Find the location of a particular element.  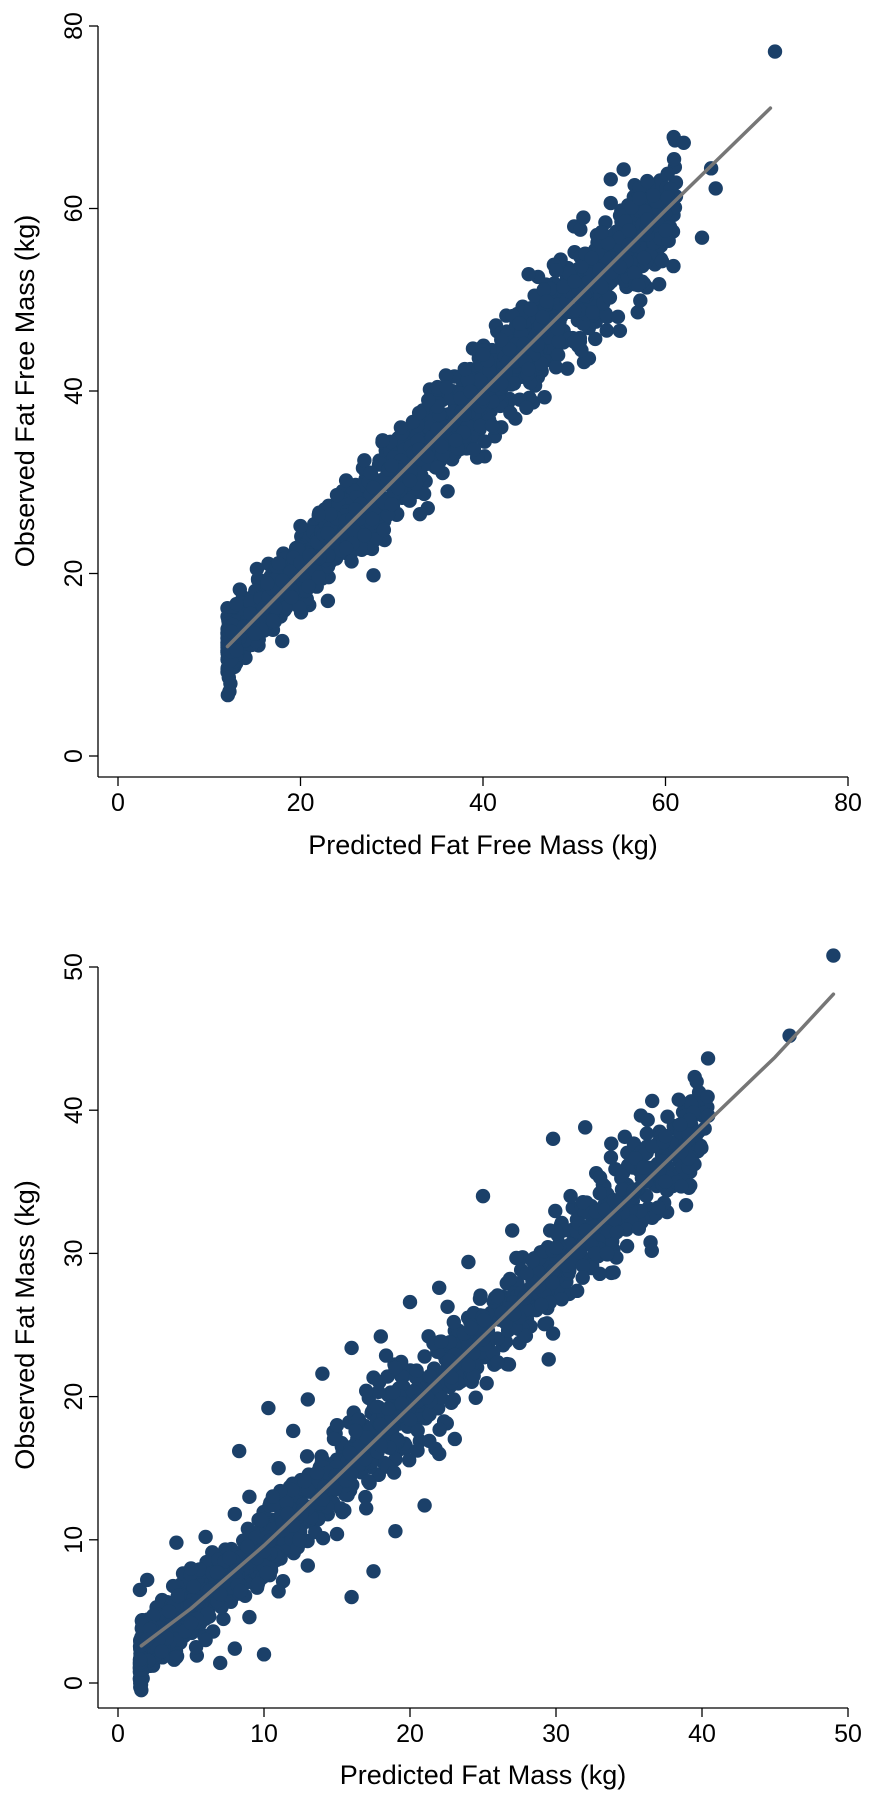

y-tick-label: 60 is located at coordinates (74, 209).